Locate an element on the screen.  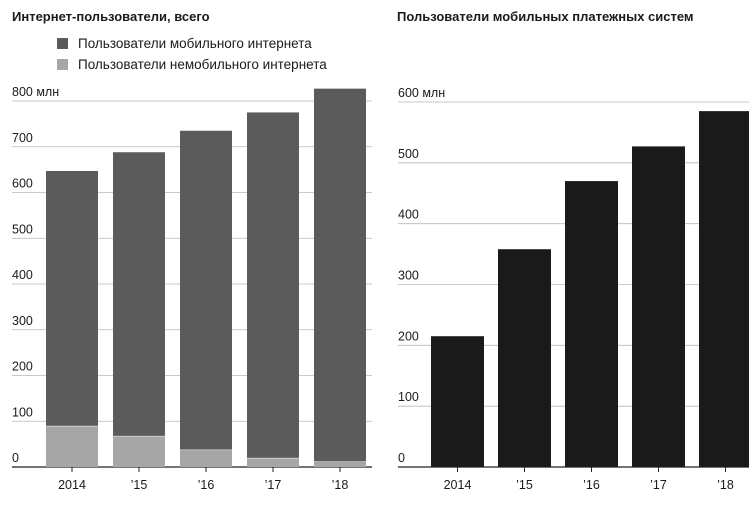
legend-swatch-mobile is located at coordinates (62, 43).